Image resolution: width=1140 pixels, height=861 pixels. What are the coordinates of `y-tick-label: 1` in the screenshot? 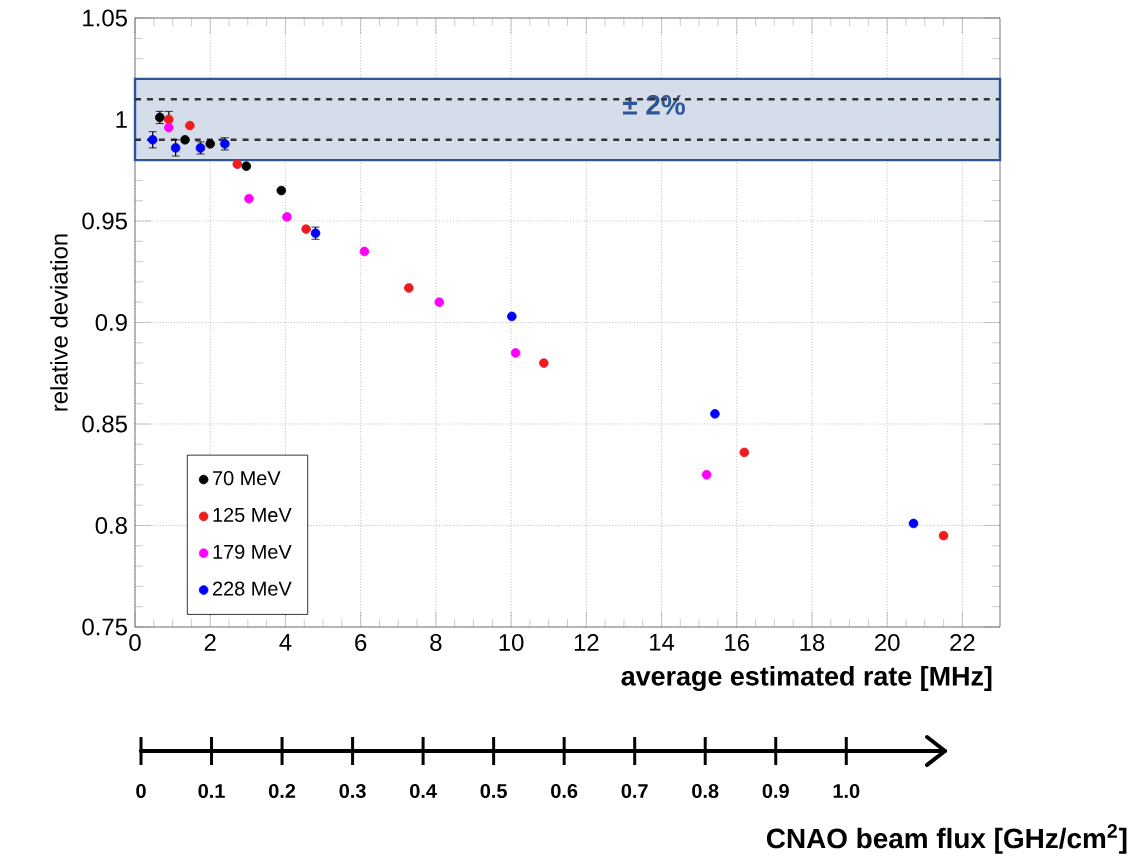 It's located at (121, 119).